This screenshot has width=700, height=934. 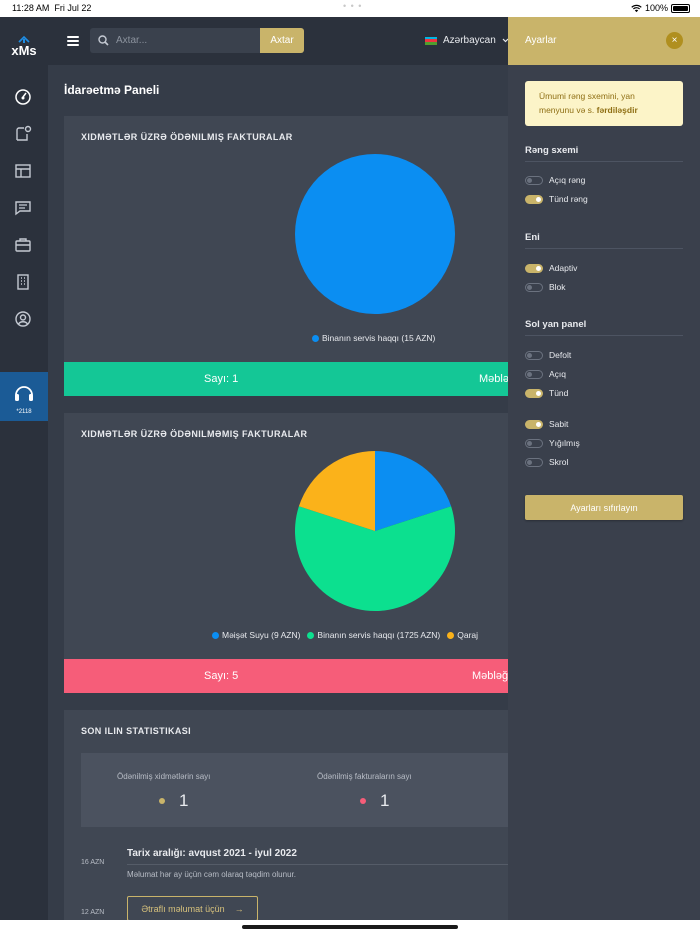 What do you see at coordinates (73, 41) in the screenshot?
I see `menu-icon` at bounding box center [73, 41].